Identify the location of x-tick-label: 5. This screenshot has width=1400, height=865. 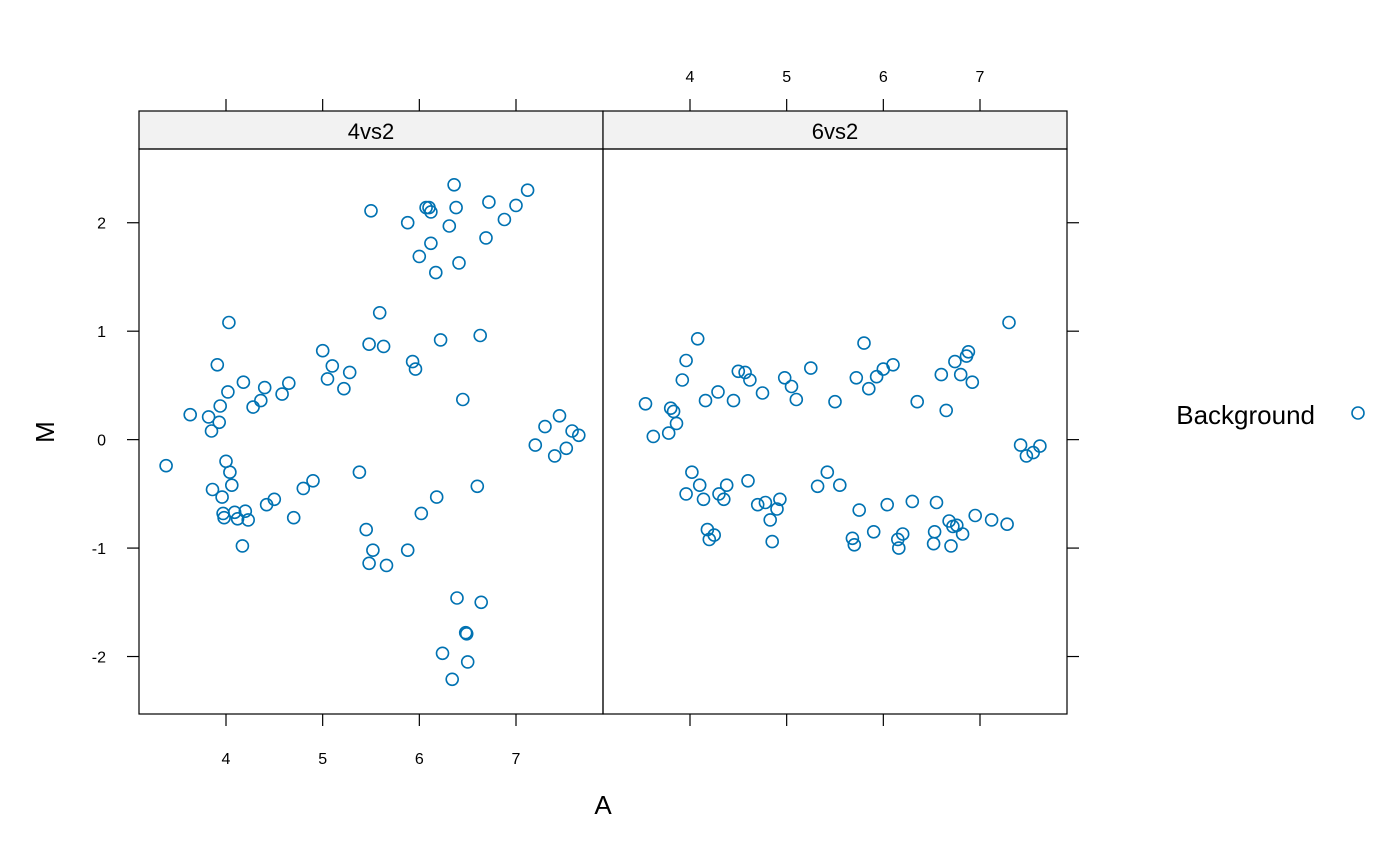
(786, 77).